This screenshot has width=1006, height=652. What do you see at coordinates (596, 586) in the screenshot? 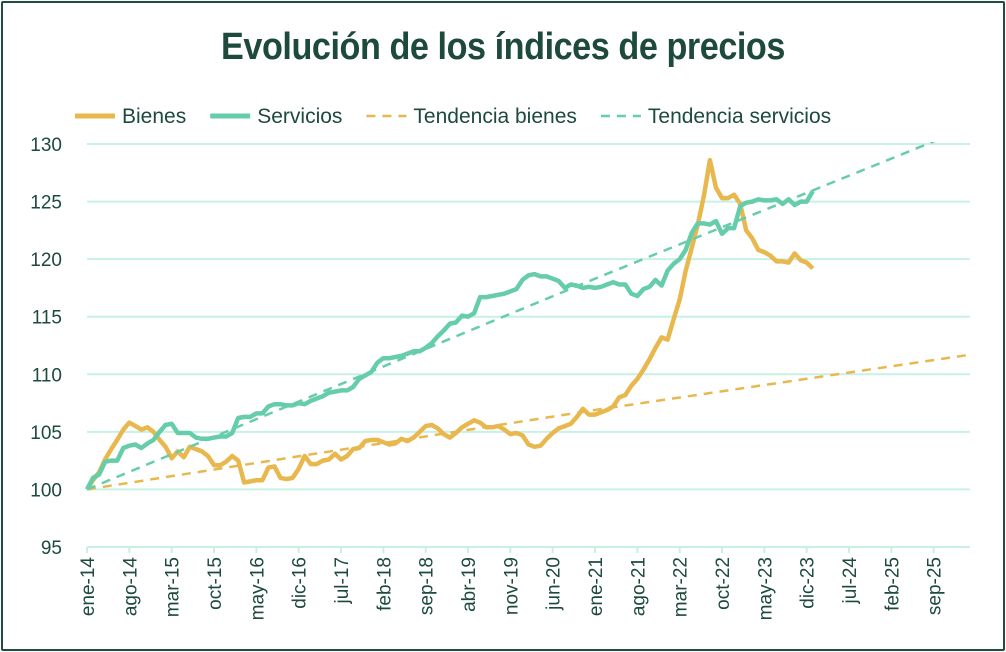
I see `x-tick-label: ene-21` at bounding box center [596, 586].